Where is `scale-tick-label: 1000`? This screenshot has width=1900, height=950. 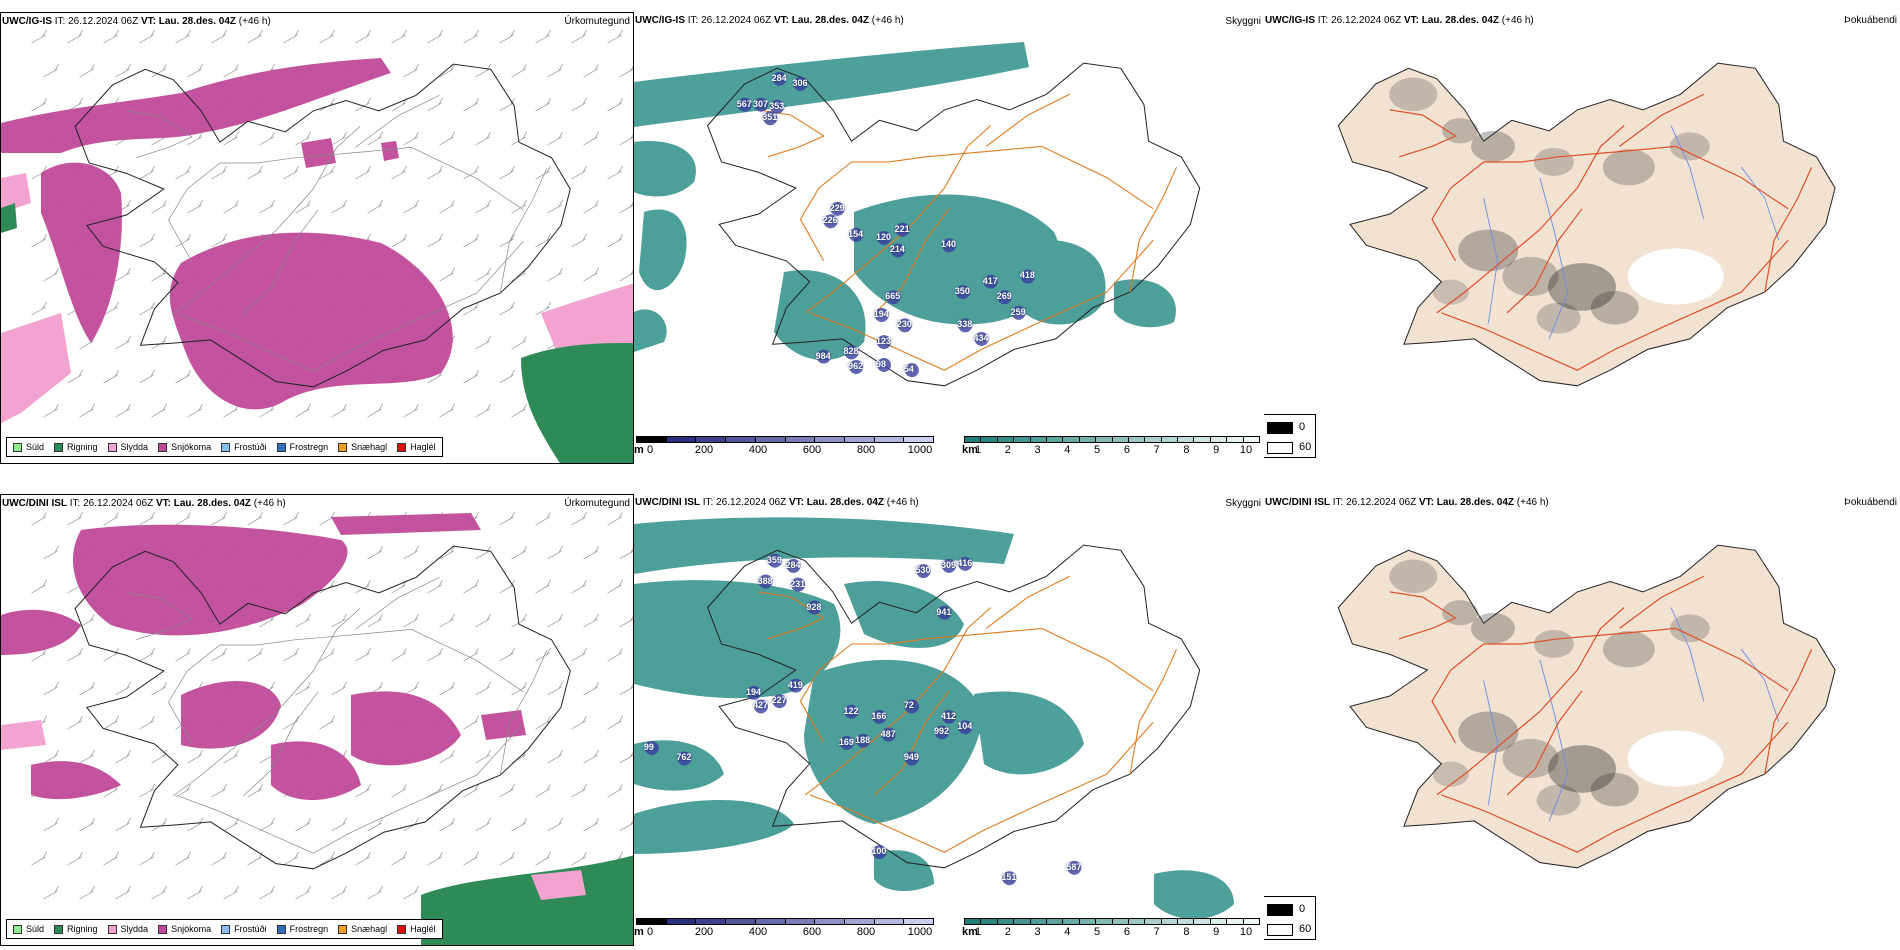 scale-tick-label: 1000 is located at coordinates (920, 450).